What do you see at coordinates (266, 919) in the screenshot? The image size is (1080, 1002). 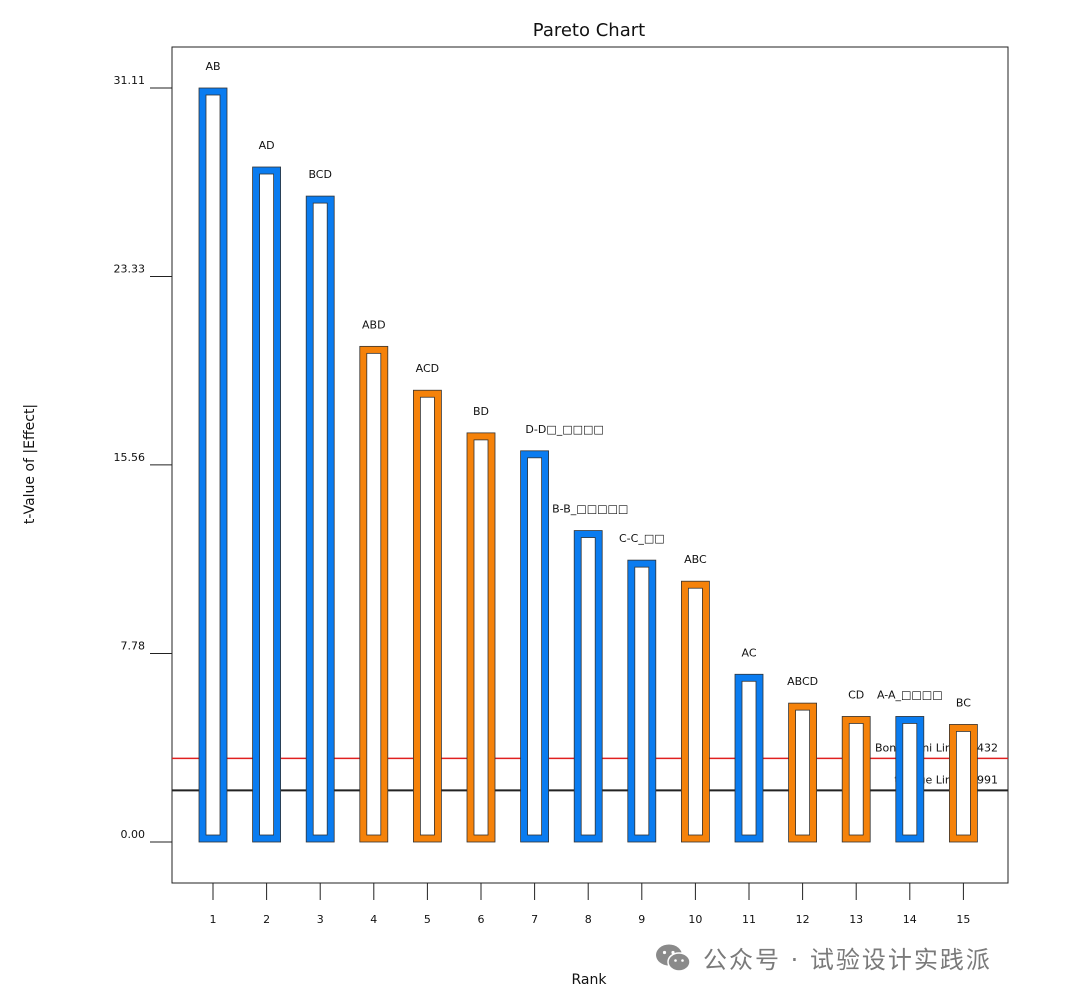 I see `x-tick-label: 2` at bounding box center [266, 919].